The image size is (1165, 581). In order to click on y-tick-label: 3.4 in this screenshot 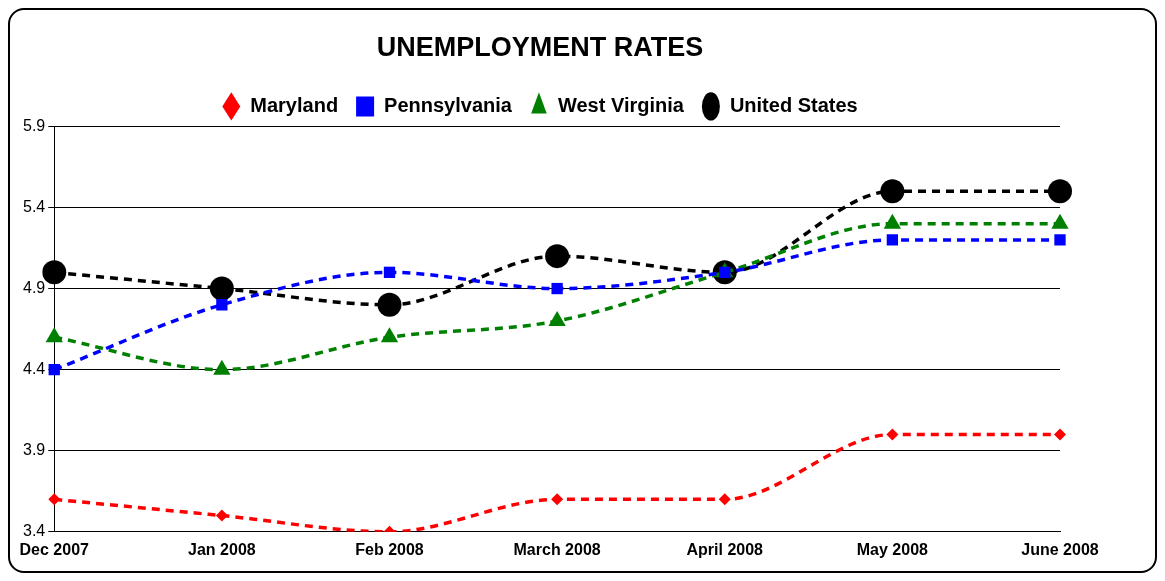, I will do `click(34, 531)`.